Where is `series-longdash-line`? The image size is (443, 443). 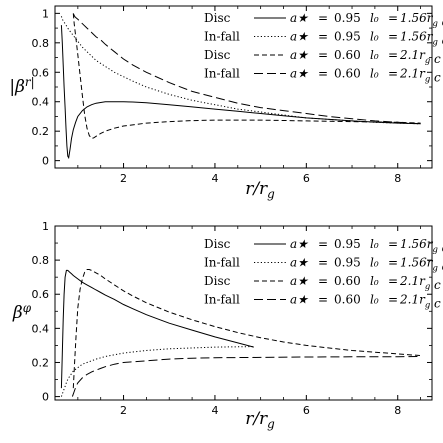 series-longdash-line is located at coordinates (246, 376).